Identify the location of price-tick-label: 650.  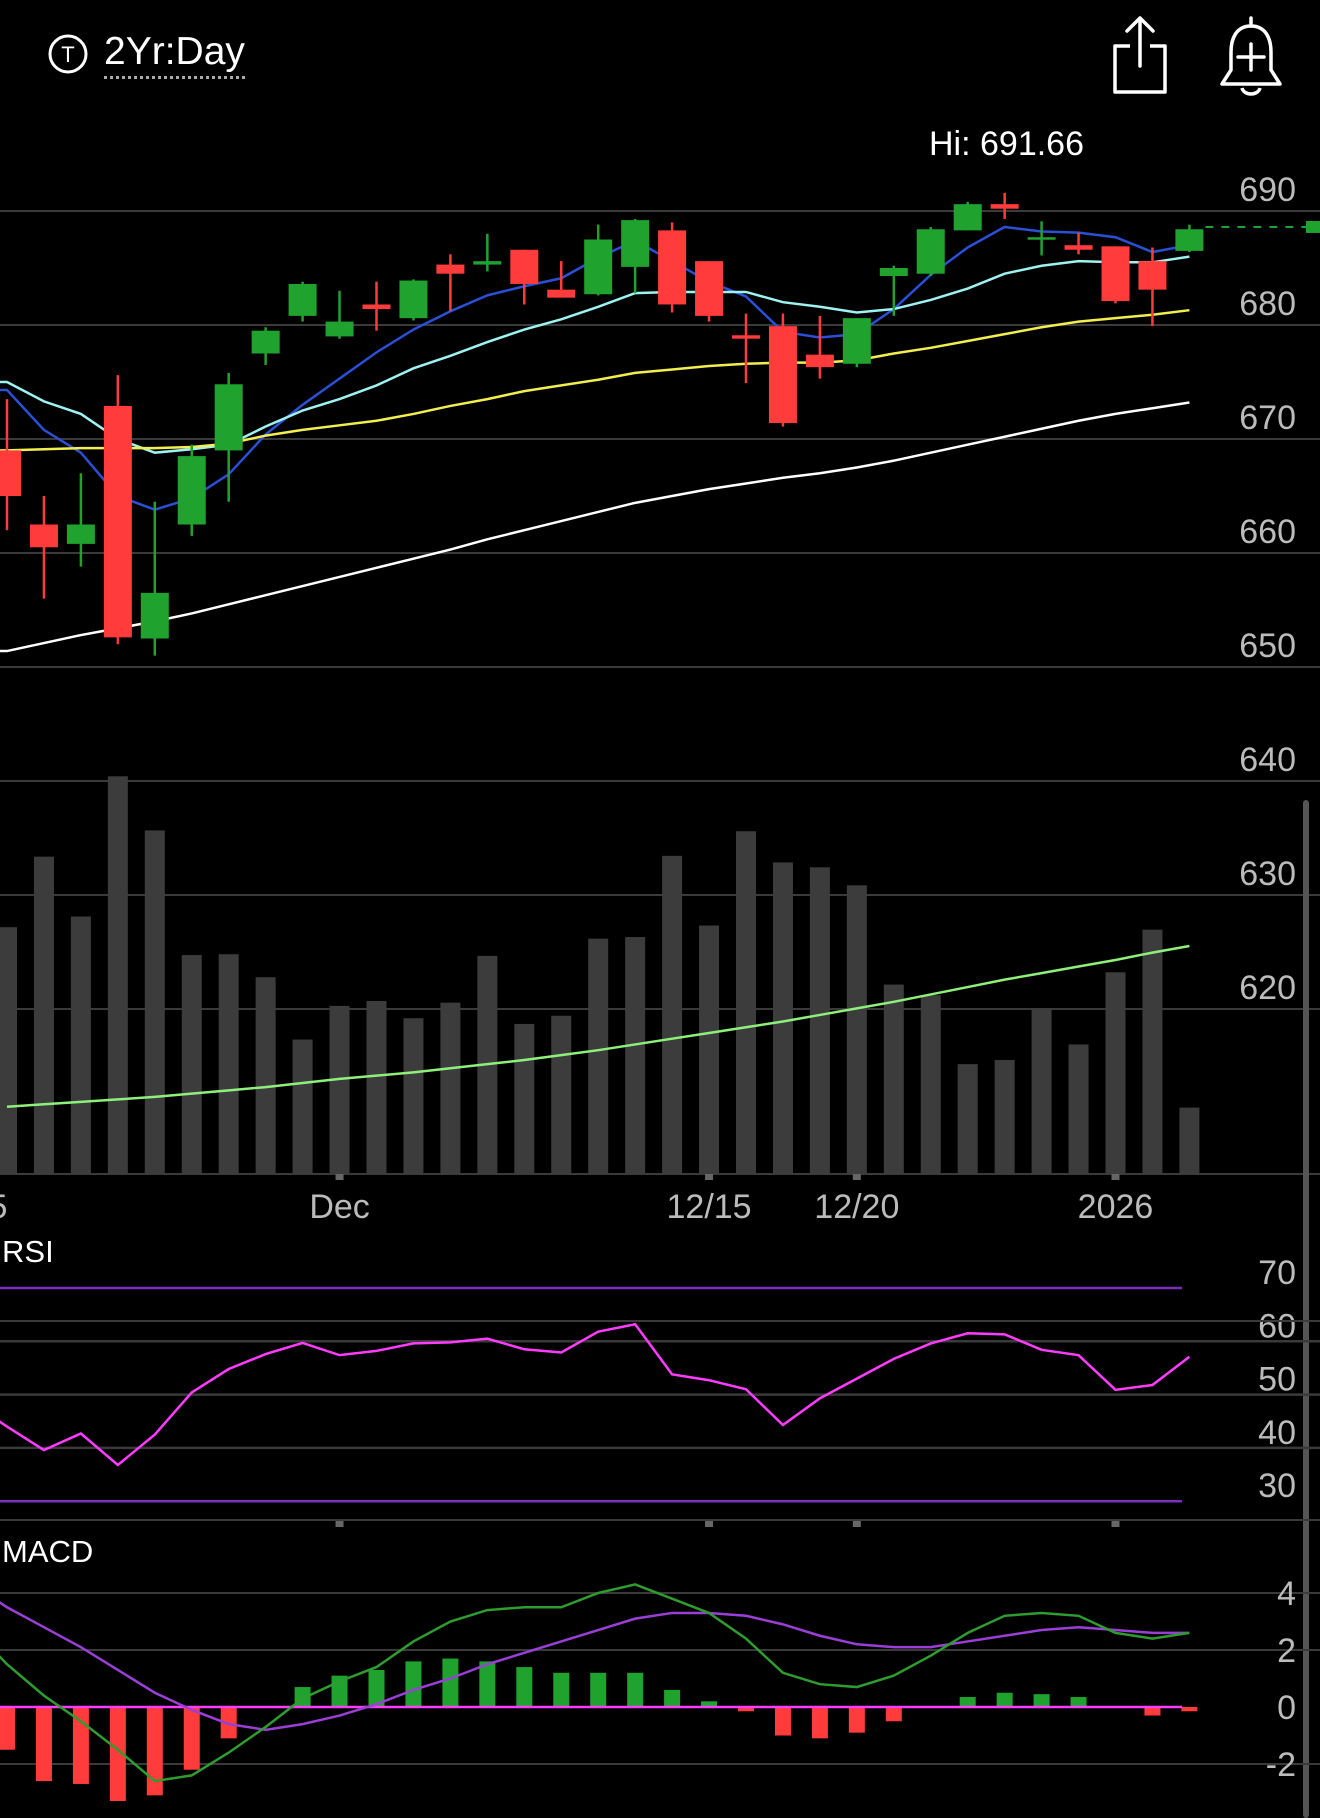
(1267, 646).